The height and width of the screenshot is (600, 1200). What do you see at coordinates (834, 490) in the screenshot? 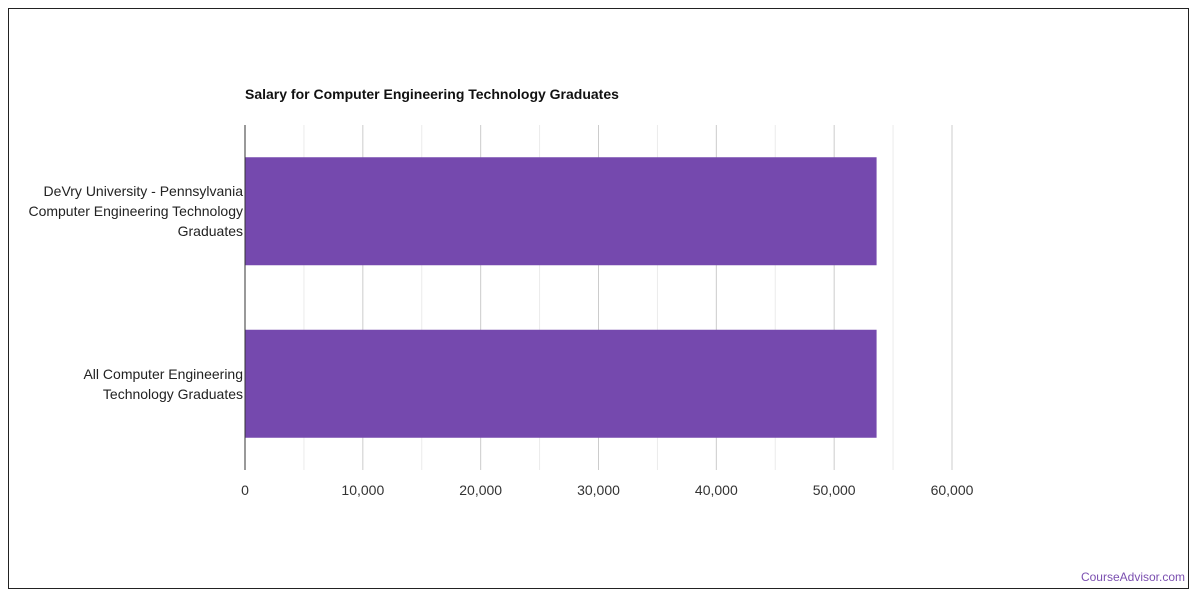
I see `x-tick-label: 50,000` at bounding box center [834, 490].